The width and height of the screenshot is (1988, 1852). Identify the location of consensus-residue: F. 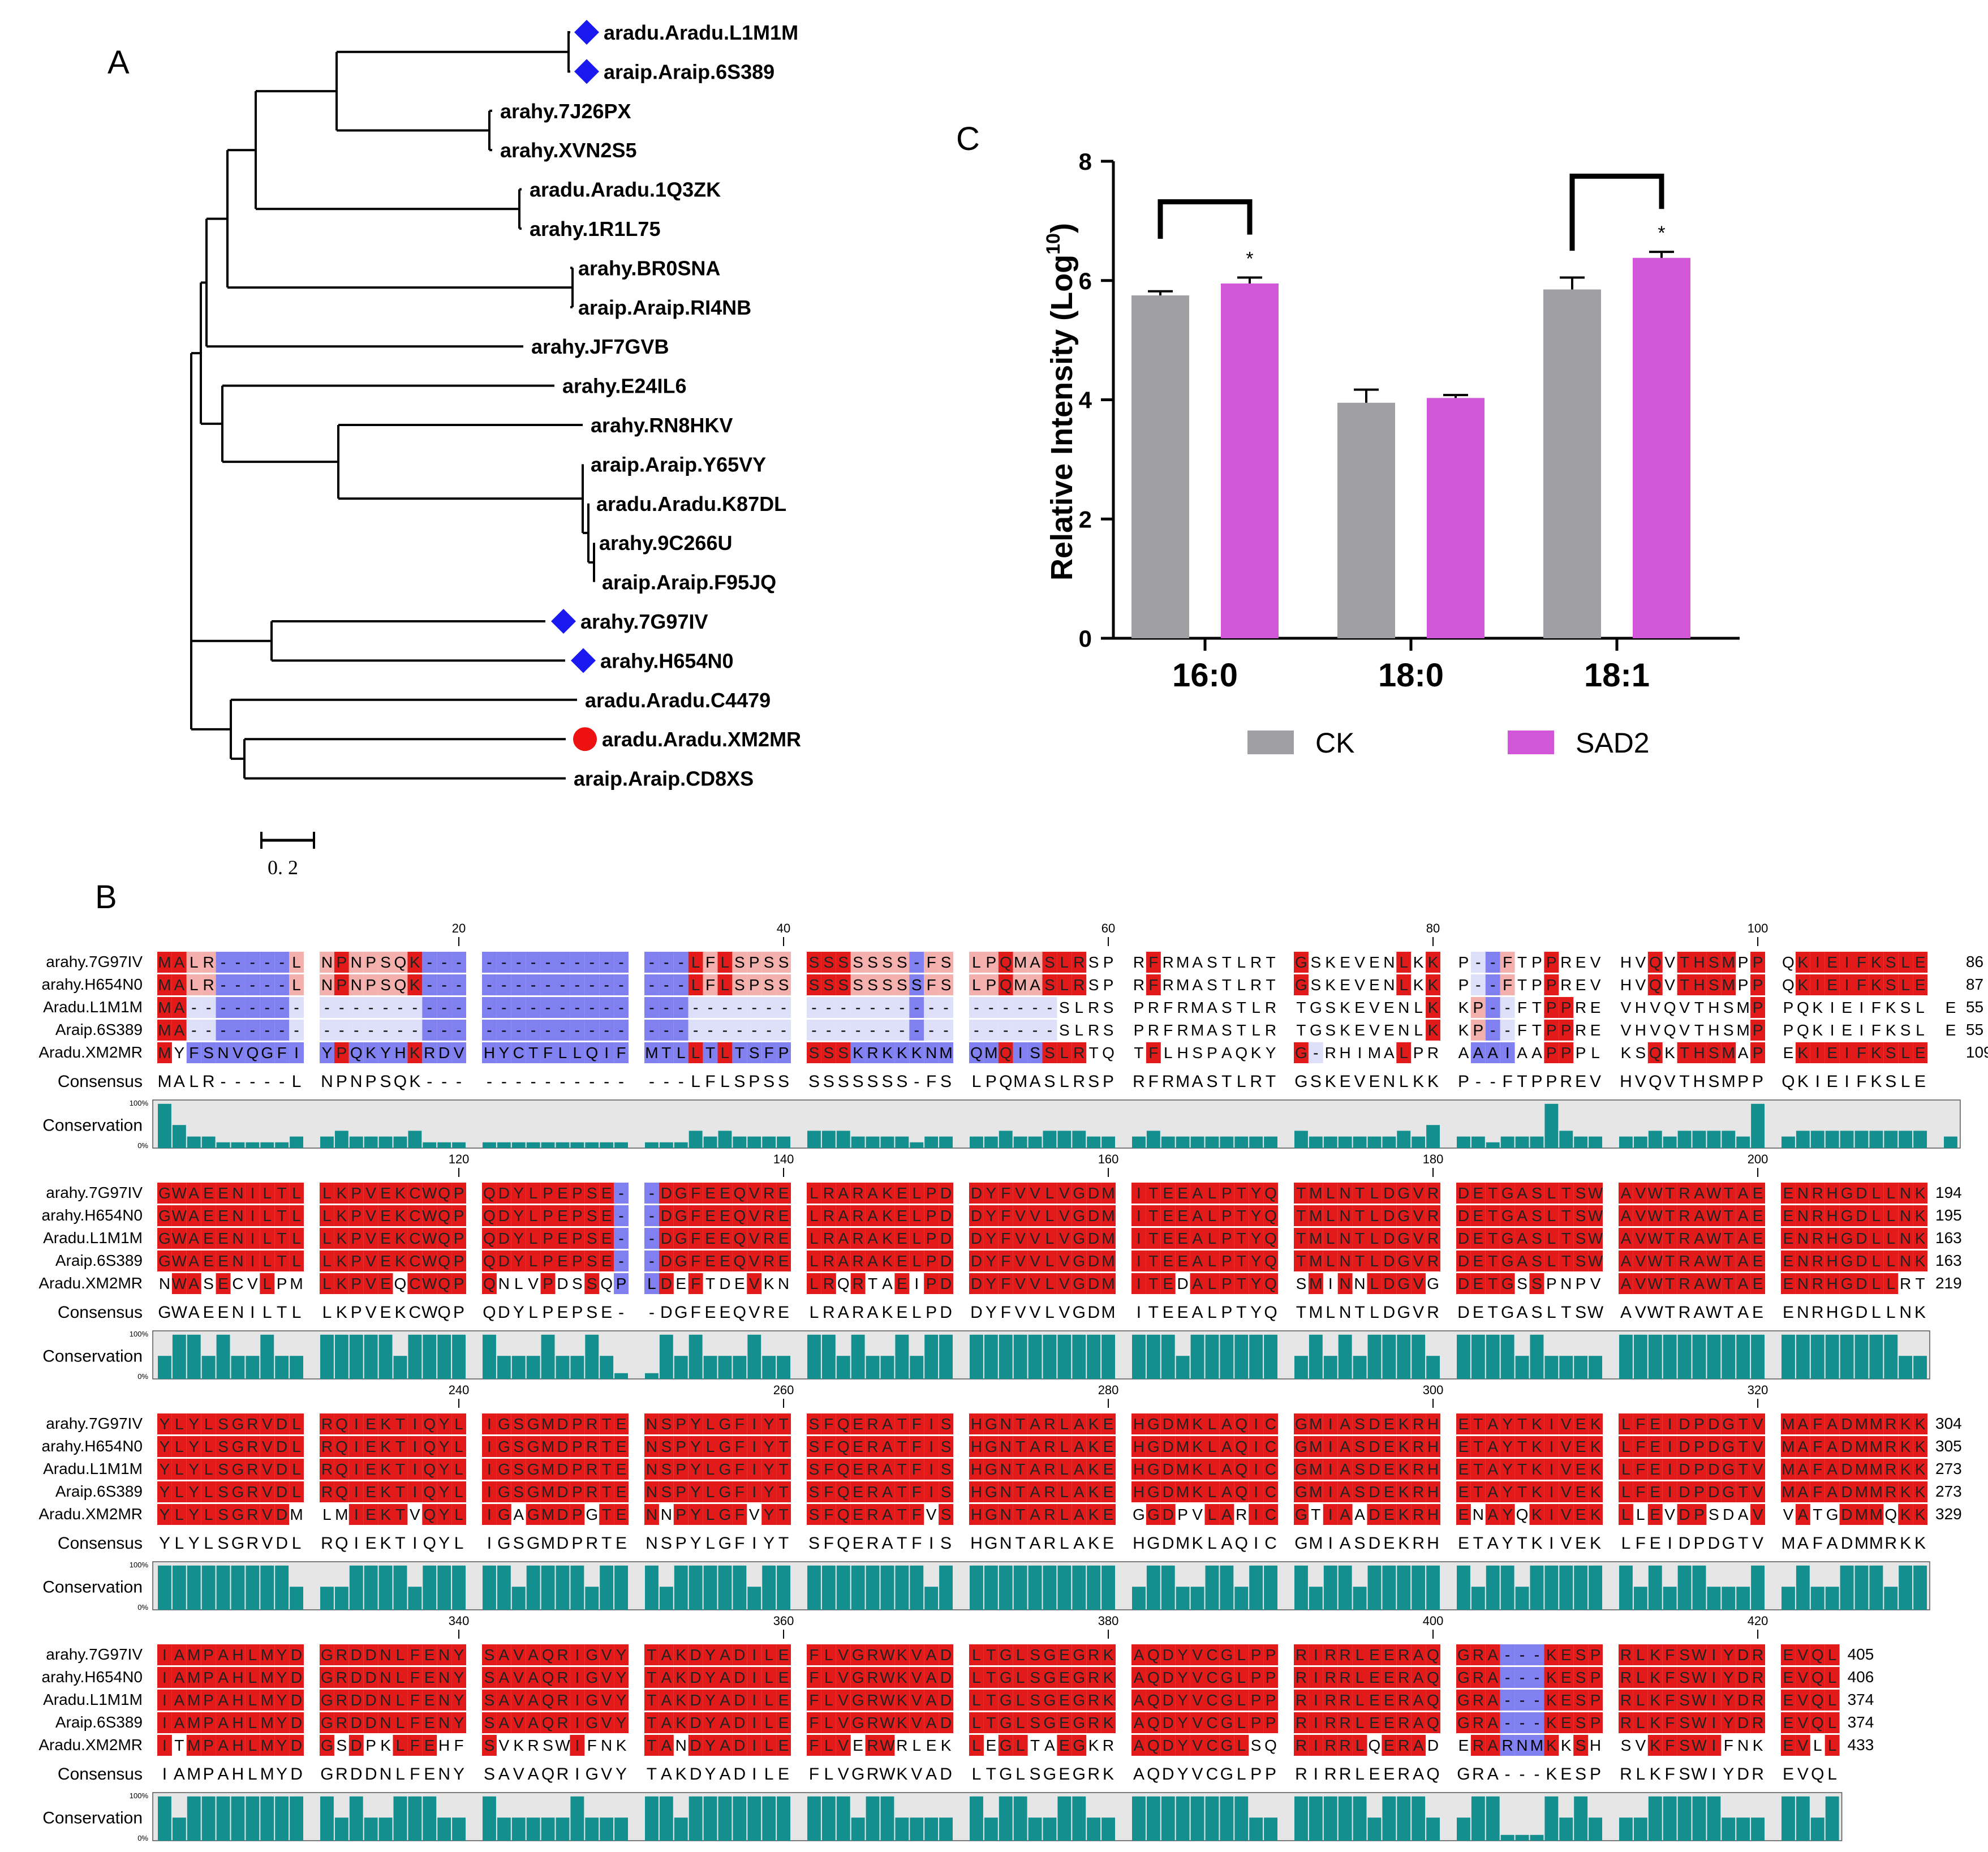
(917, 1543).